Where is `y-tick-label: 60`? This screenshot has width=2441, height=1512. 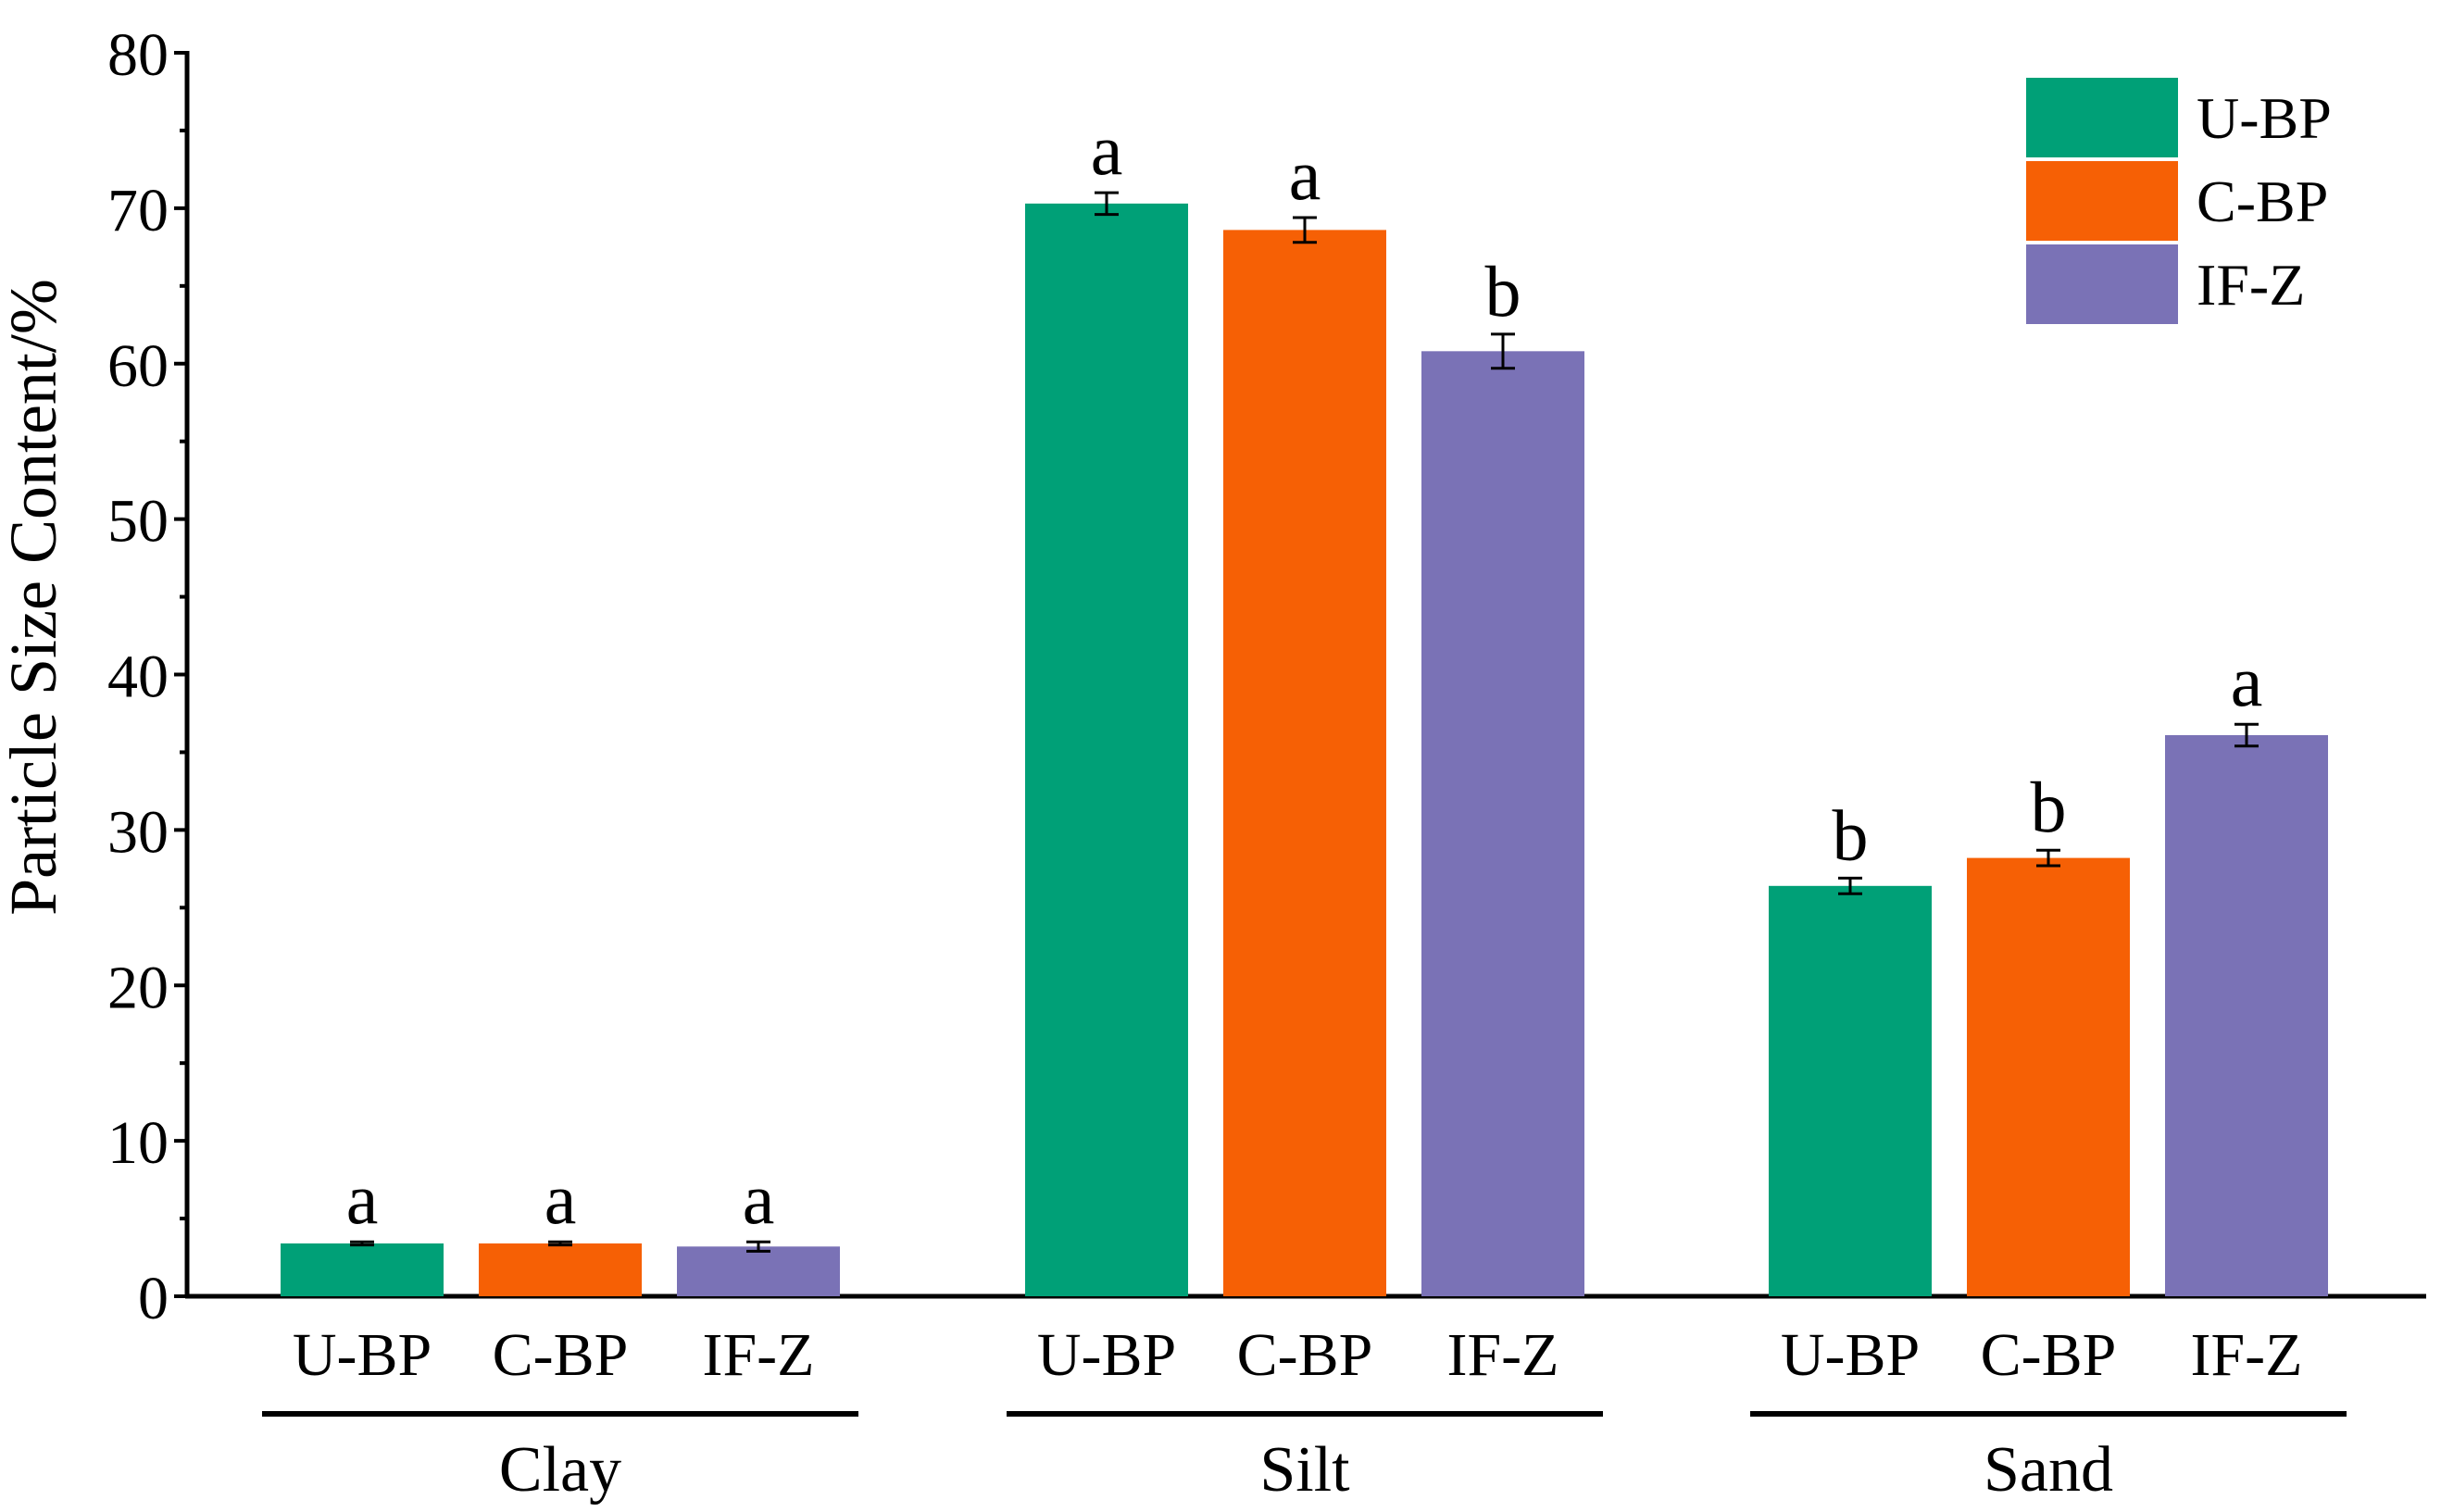
y-tick-label: 60 is located at coordinates (138, 366).